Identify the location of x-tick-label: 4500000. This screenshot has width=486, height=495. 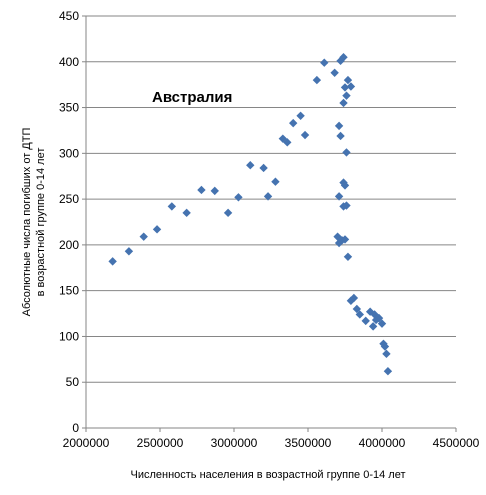
(456, 443).